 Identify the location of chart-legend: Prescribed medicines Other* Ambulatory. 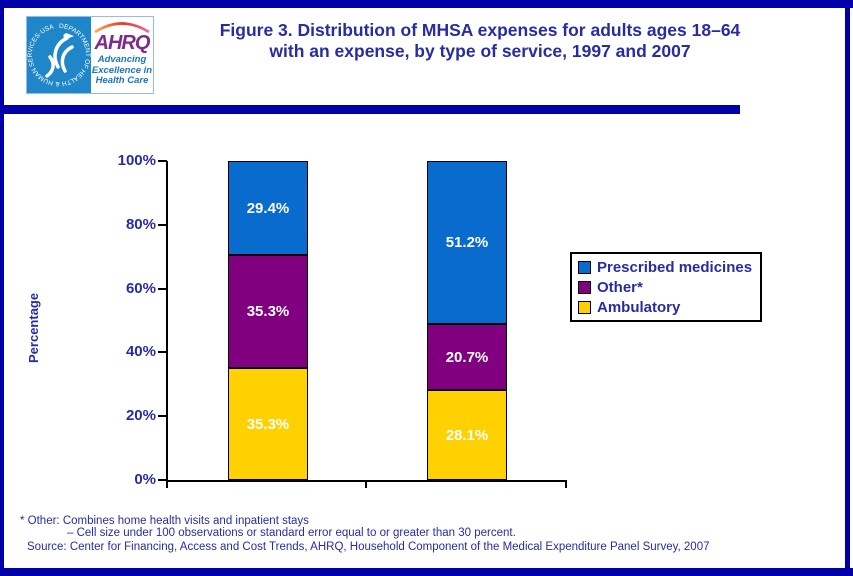
(666, 287).